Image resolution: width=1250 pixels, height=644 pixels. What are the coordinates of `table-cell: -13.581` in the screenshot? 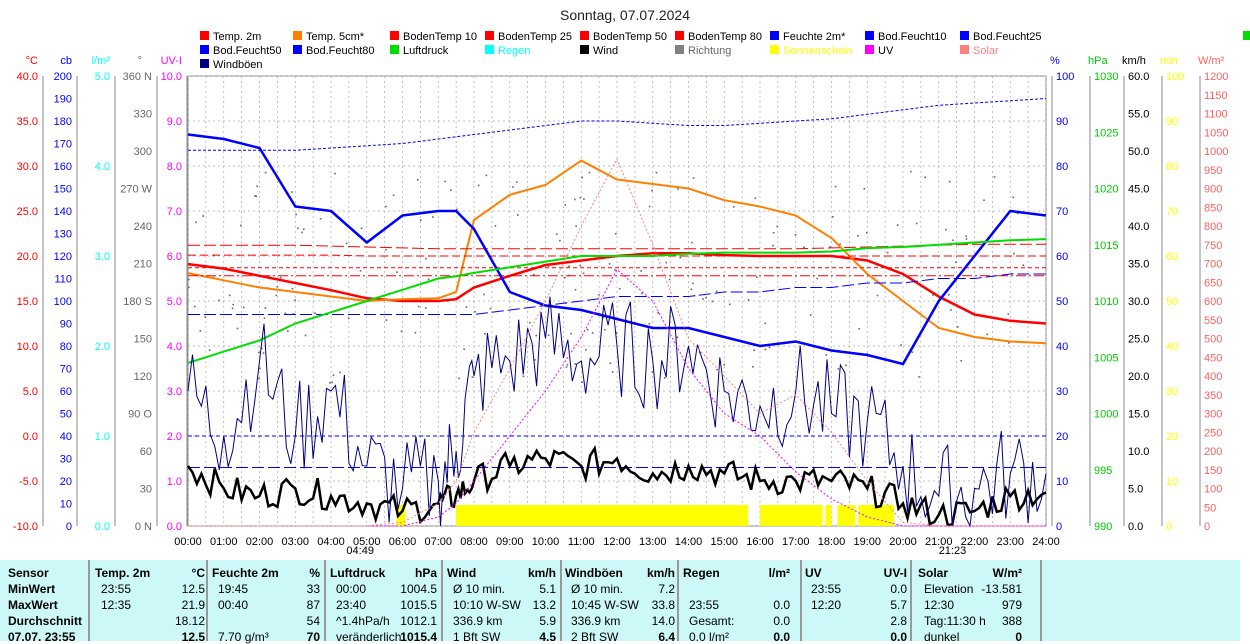 It's located at (1001, 589).